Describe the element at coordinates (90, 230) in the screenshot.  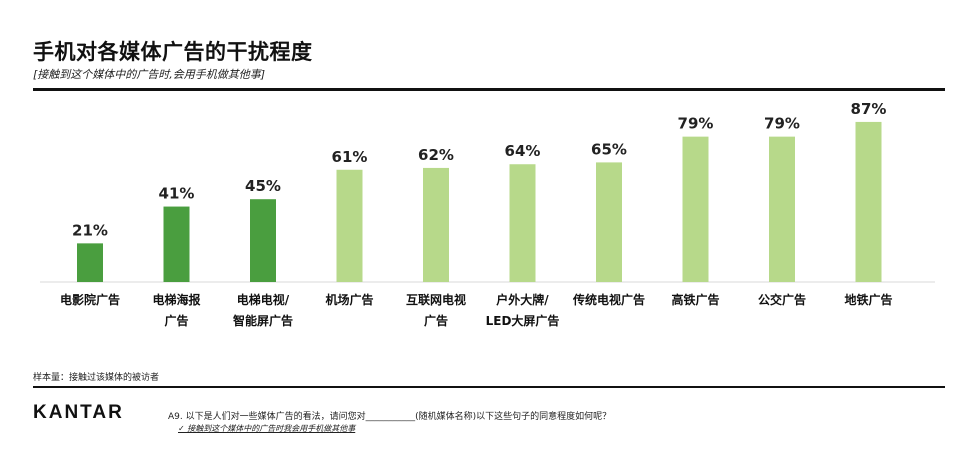
I see `data-label-0: 21%` at that location.